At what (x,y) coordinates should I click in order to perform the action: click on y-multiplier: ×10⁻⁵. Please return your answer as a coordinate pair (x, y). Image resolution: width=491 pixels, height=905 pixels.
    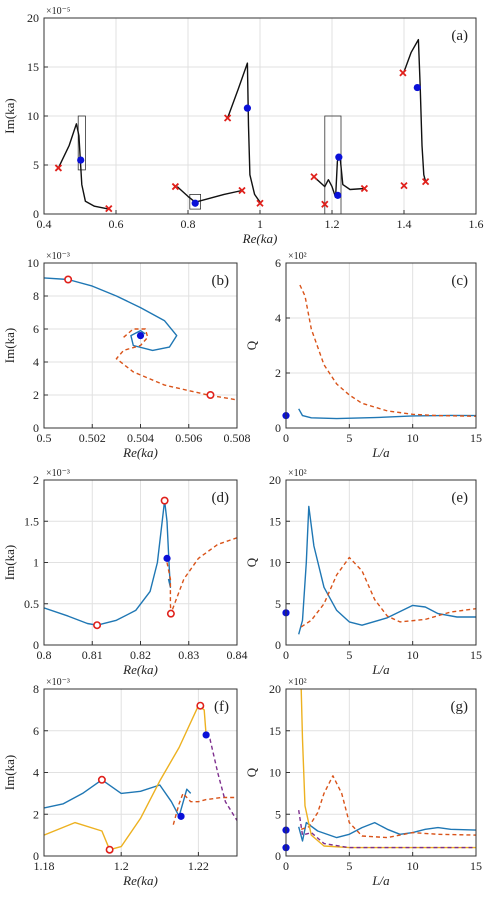
    Looking at the image, I should click on (58, 11).